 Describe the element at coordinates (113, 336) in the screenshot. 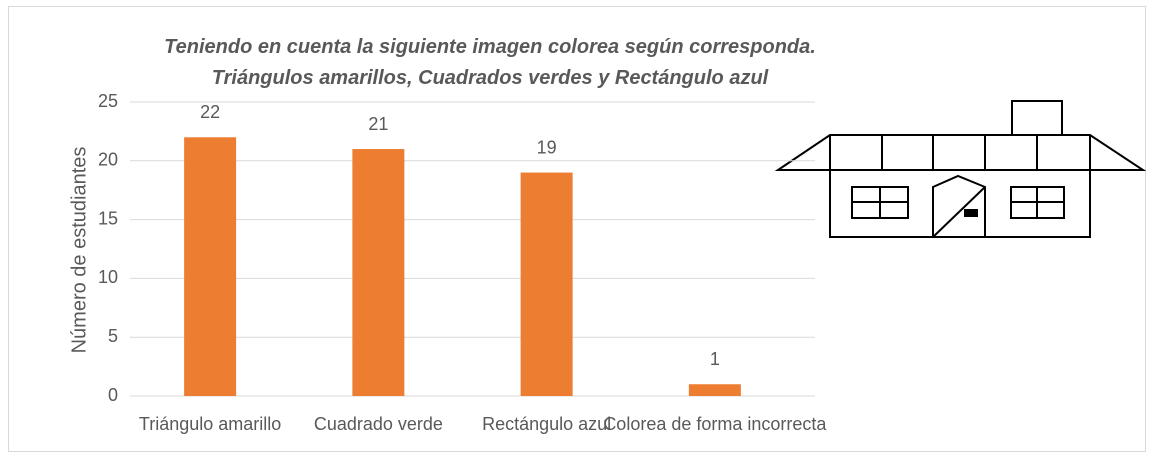

I see `y-tick-label: 5` at that location.